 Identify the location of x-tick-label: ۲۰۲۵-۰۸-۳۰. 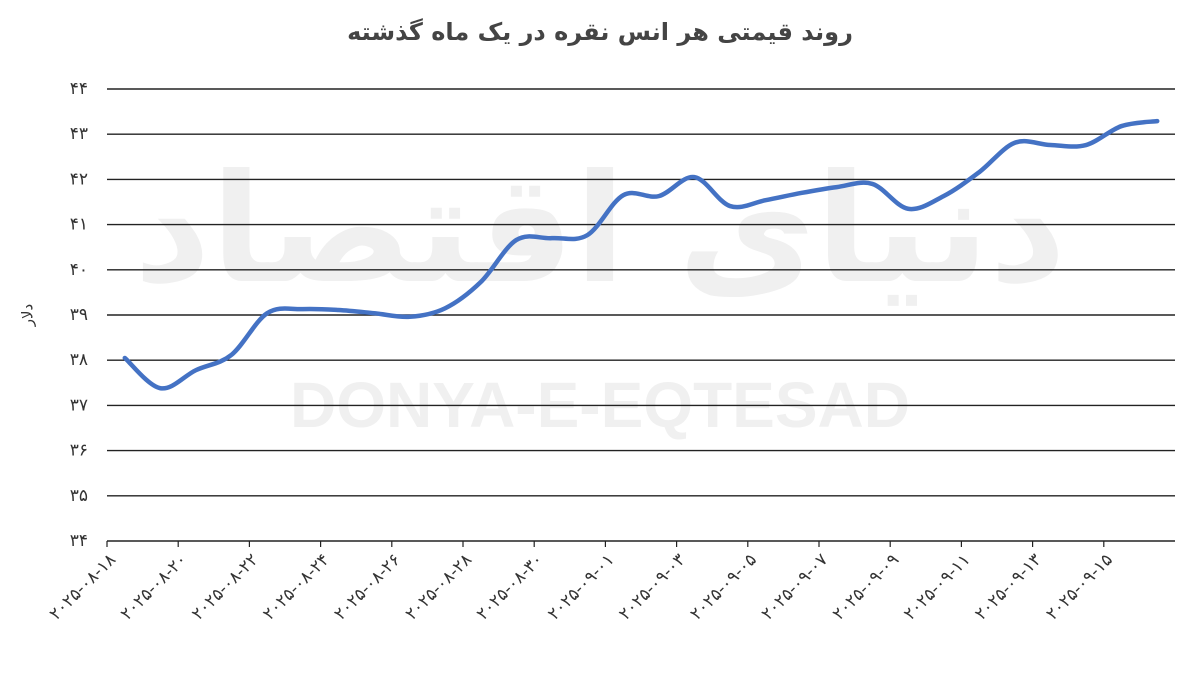
(510, 587).